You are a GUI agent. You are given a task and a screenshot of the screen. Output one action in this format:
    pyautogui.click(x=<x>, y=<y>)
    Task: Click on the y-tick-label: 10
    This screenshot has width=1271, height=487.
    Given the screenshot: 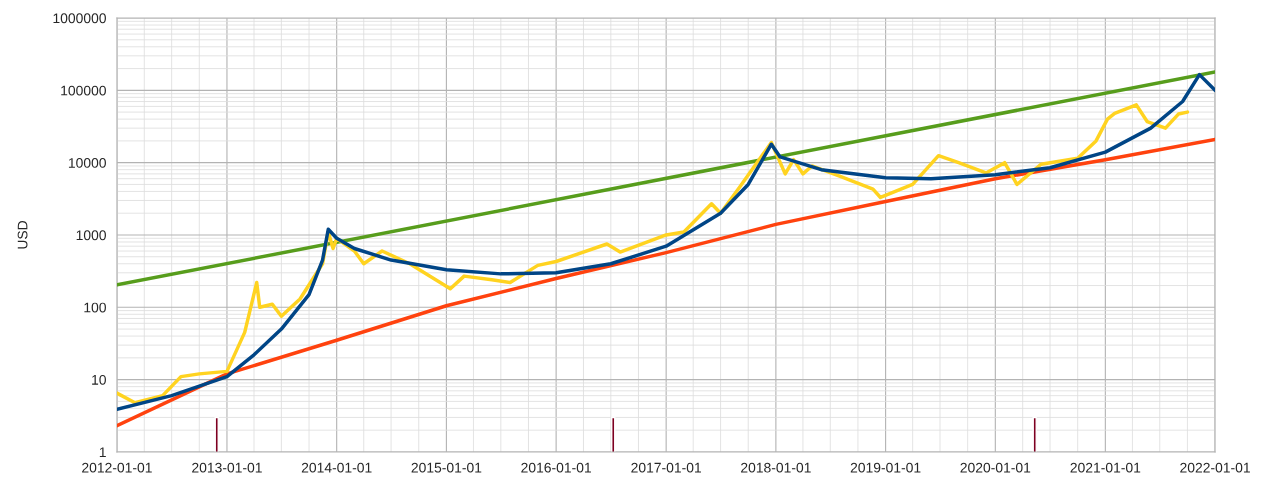 What is the action you would take?
    pyautogui.click(x=99, y=379)
    